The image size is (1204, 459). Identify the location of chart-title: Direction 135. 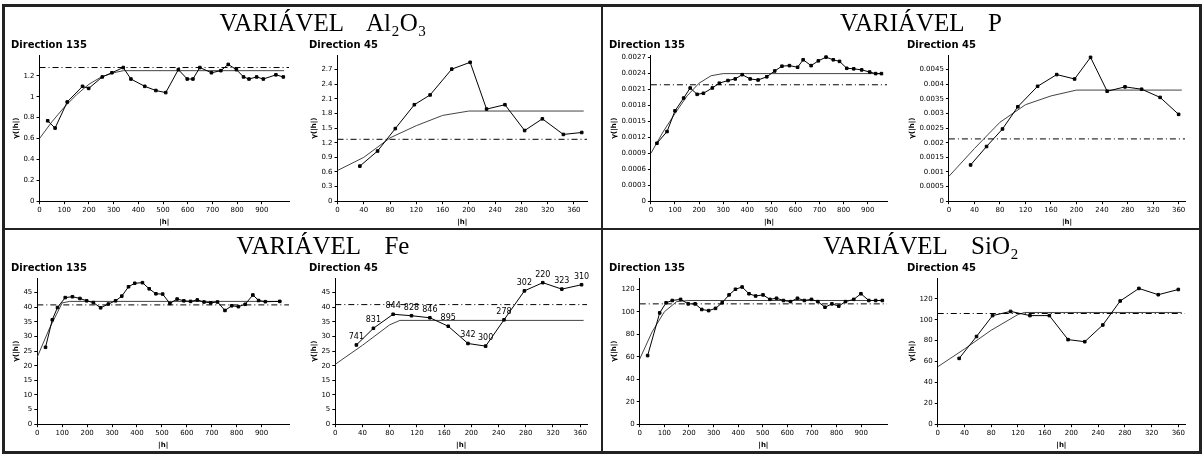
(49, 267).